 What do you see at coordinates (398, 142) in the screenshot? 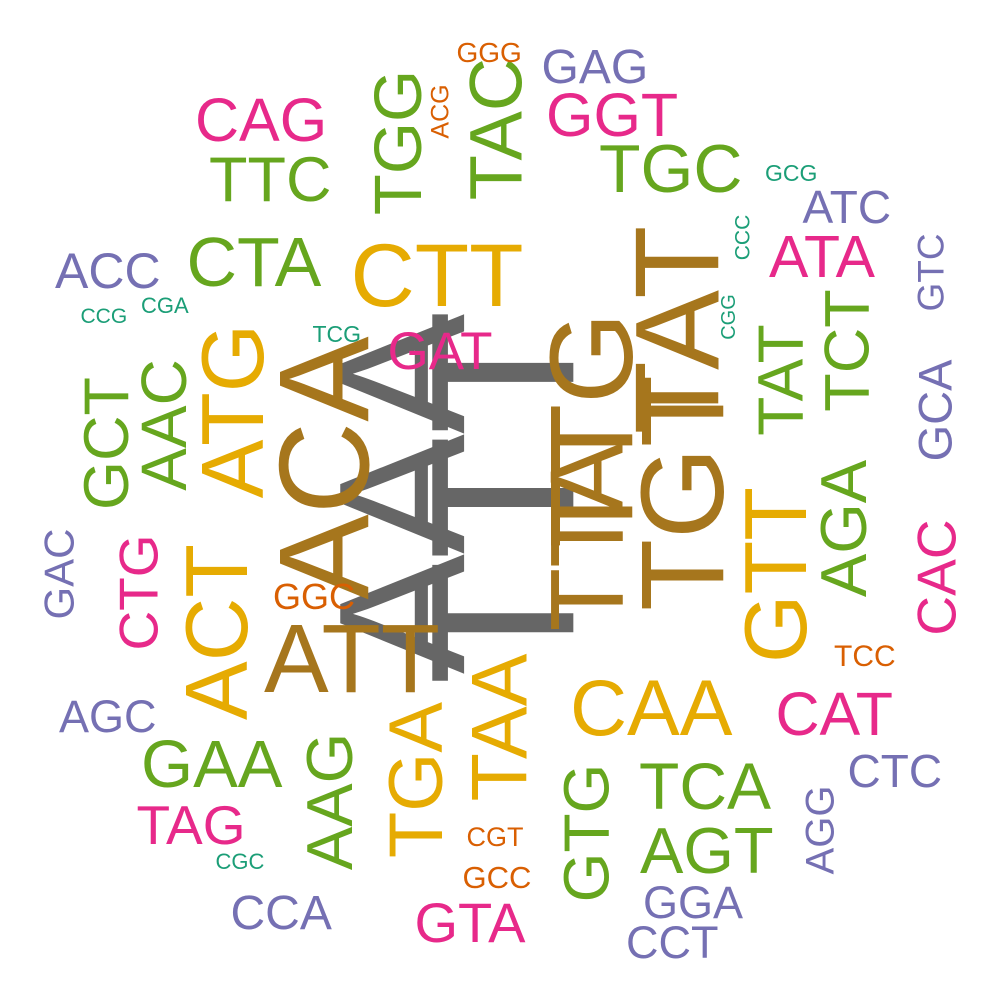
I see `word-TGG: TGG` at bounding box center [398, 142].